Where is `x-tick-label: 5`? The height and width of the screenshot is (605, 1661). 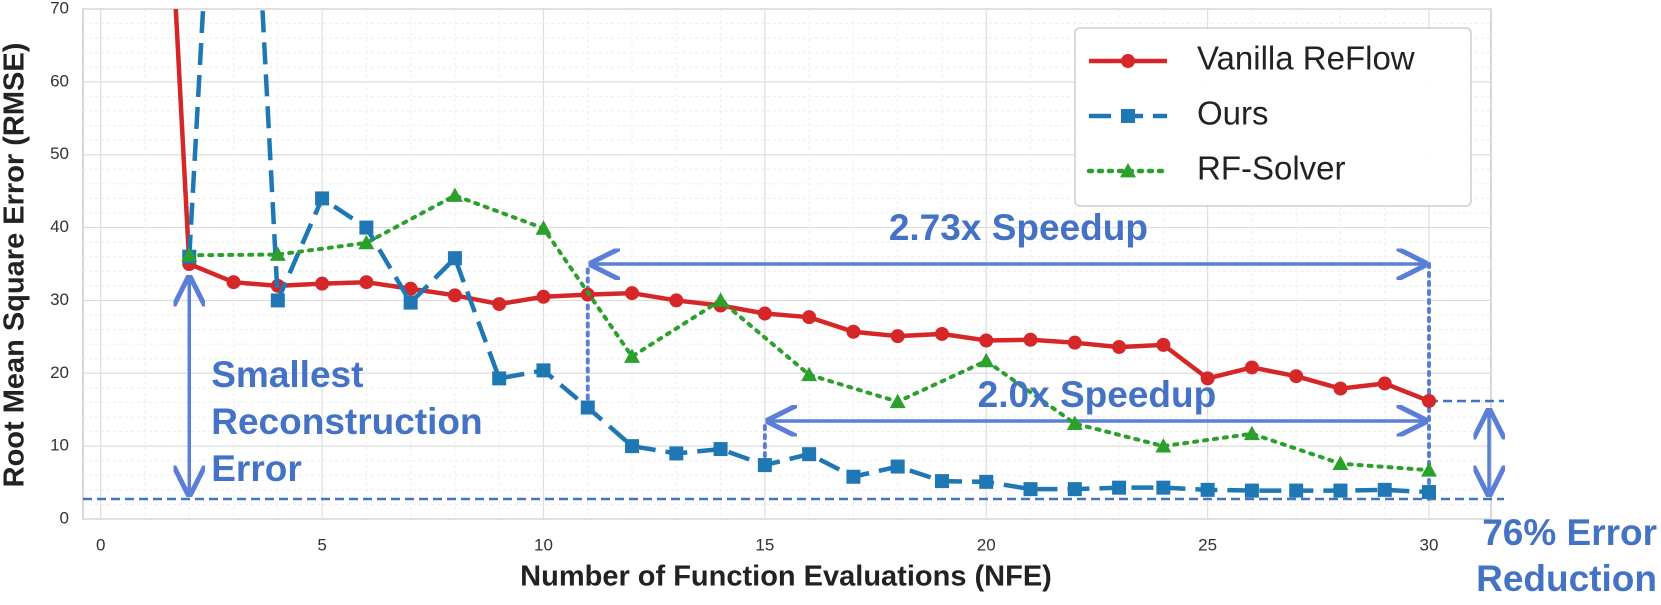 x-tick-label: 5 is located at coordinates (321, 544).